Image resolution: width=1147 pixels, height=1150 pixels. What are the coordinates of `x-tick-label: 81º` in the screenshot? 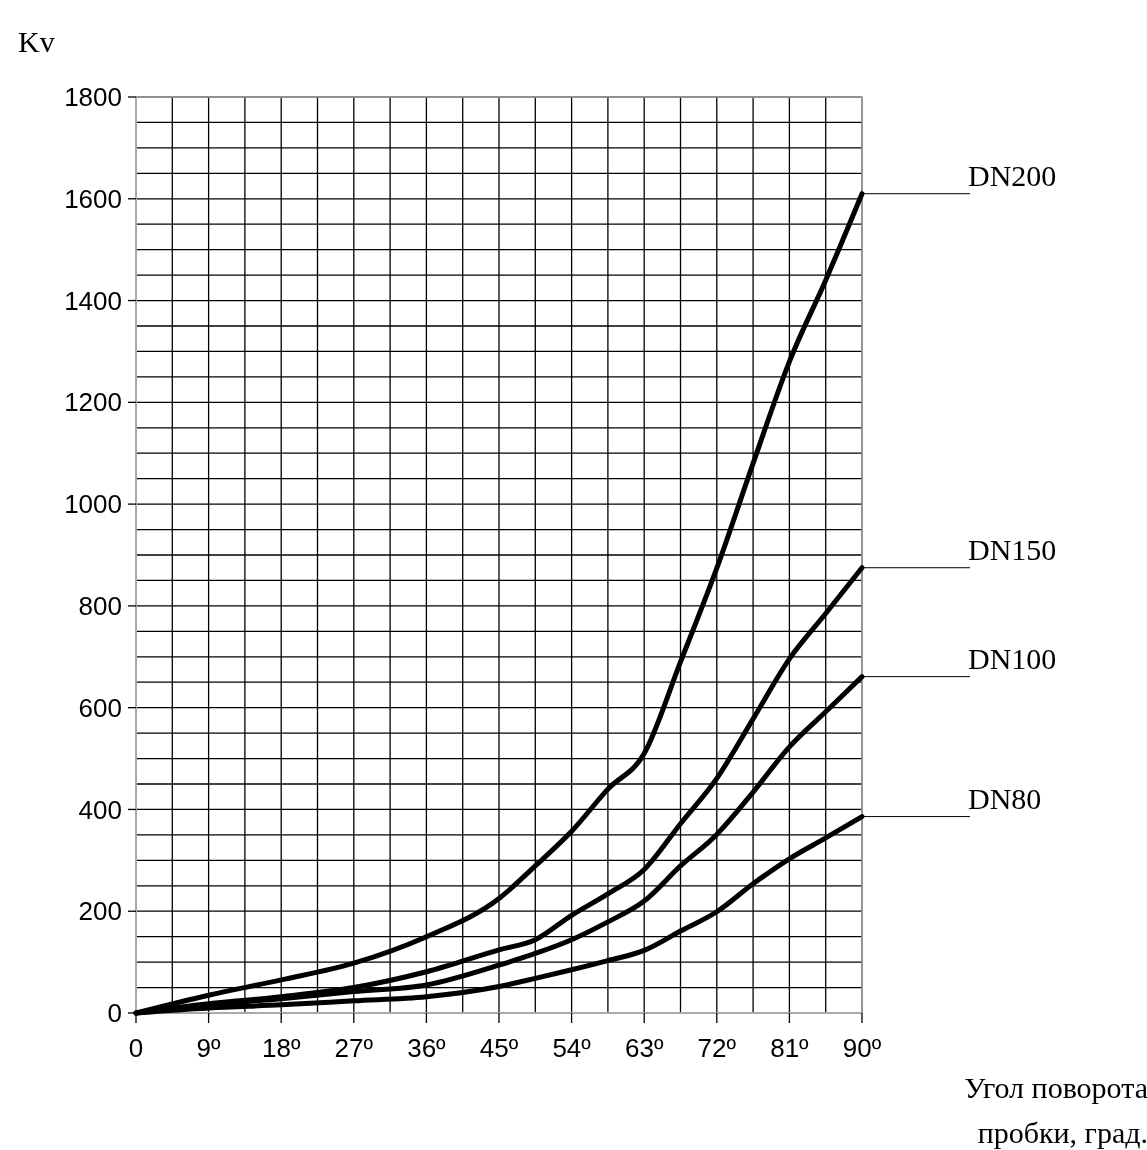 It's located at (790, 1048).